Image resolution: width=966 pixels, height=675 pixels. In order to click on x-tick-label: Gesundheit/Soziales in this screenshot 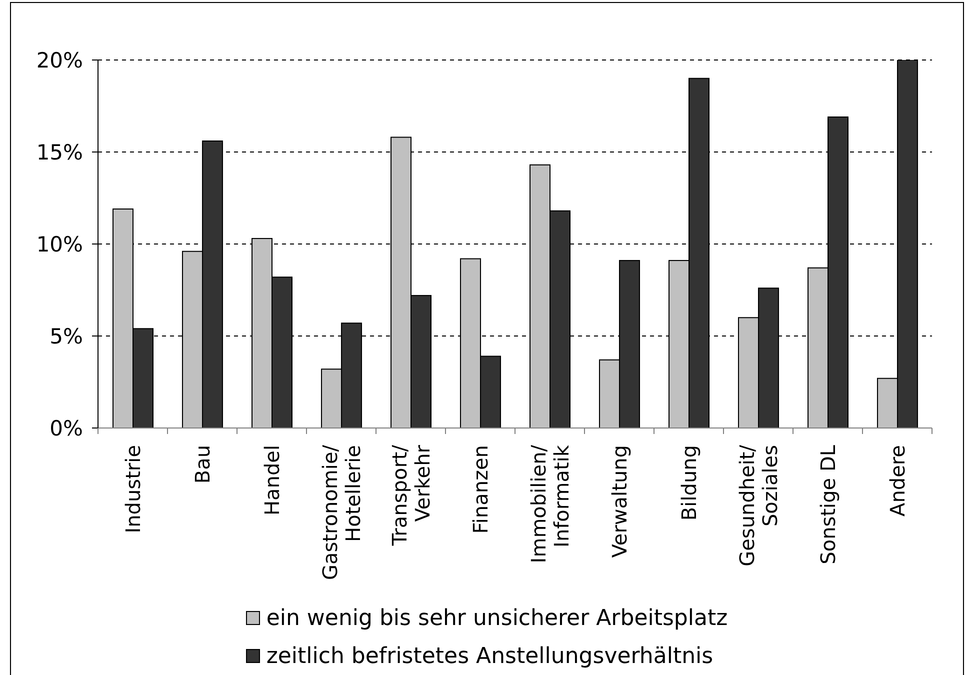, I will do `click(758, 505)`.